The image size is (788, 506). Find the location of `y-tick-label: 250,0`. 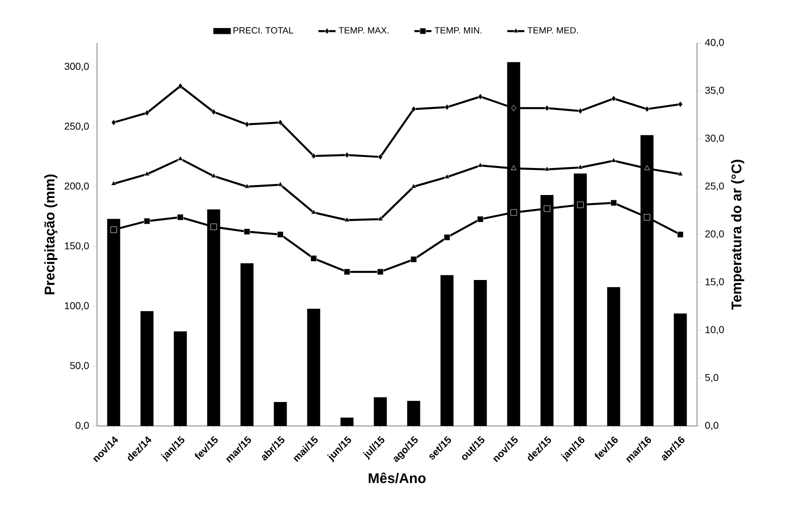

y-tick-label: 250,0 is located at coordinates (76, 126).